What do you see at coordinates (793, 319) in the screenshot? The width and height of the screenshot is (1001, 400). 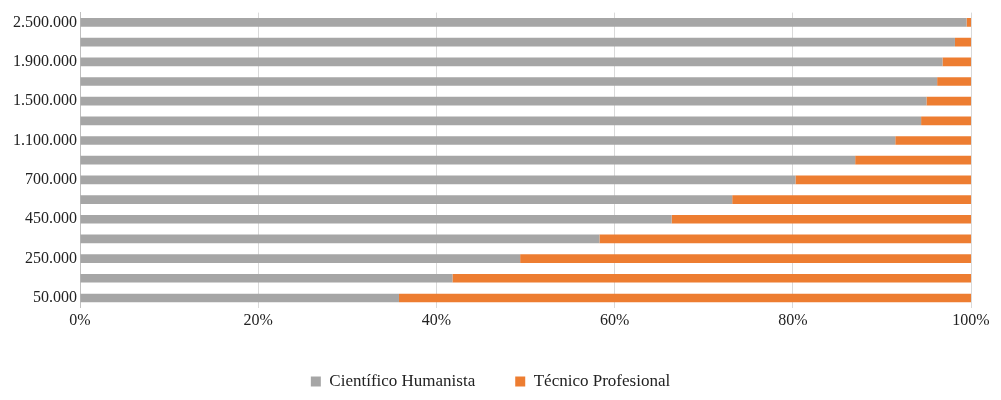 I see `x-tick-label: 80%` at bounding box center [793, 319].